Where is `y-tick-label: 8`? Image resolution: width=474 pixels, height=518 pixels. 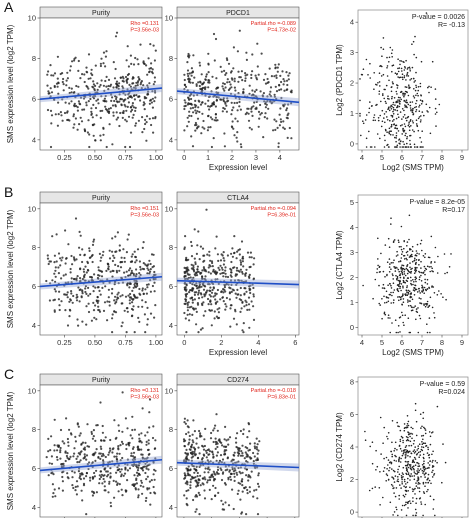
y-tick-label: 8 is located at coordinates (34, 429).